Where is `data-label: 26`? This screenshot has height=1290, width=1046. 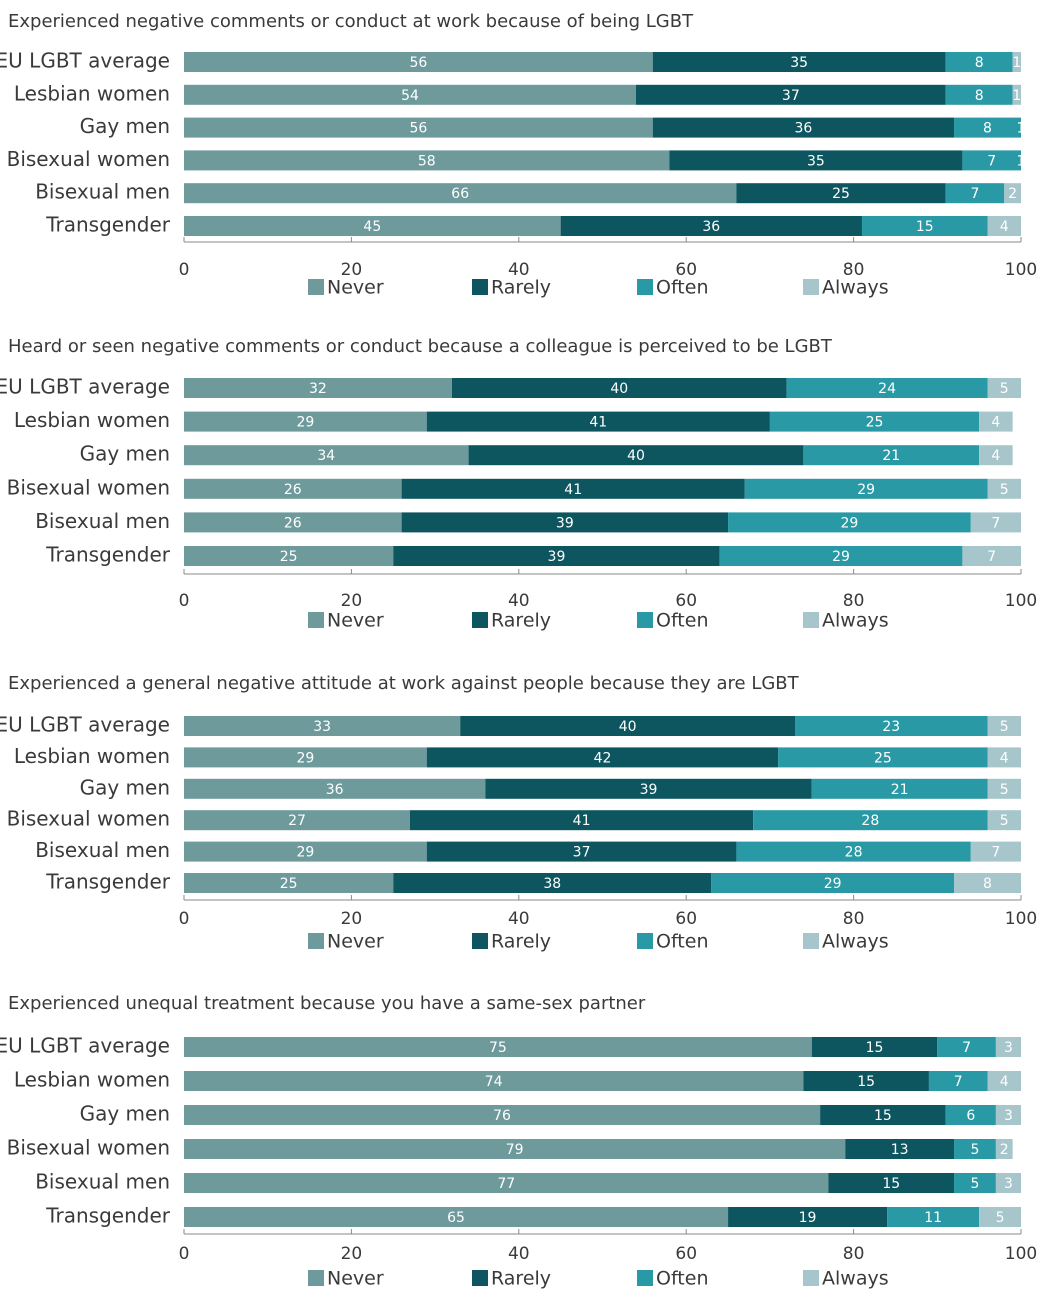
data-label: 26 is located at coordinates (293, 523).